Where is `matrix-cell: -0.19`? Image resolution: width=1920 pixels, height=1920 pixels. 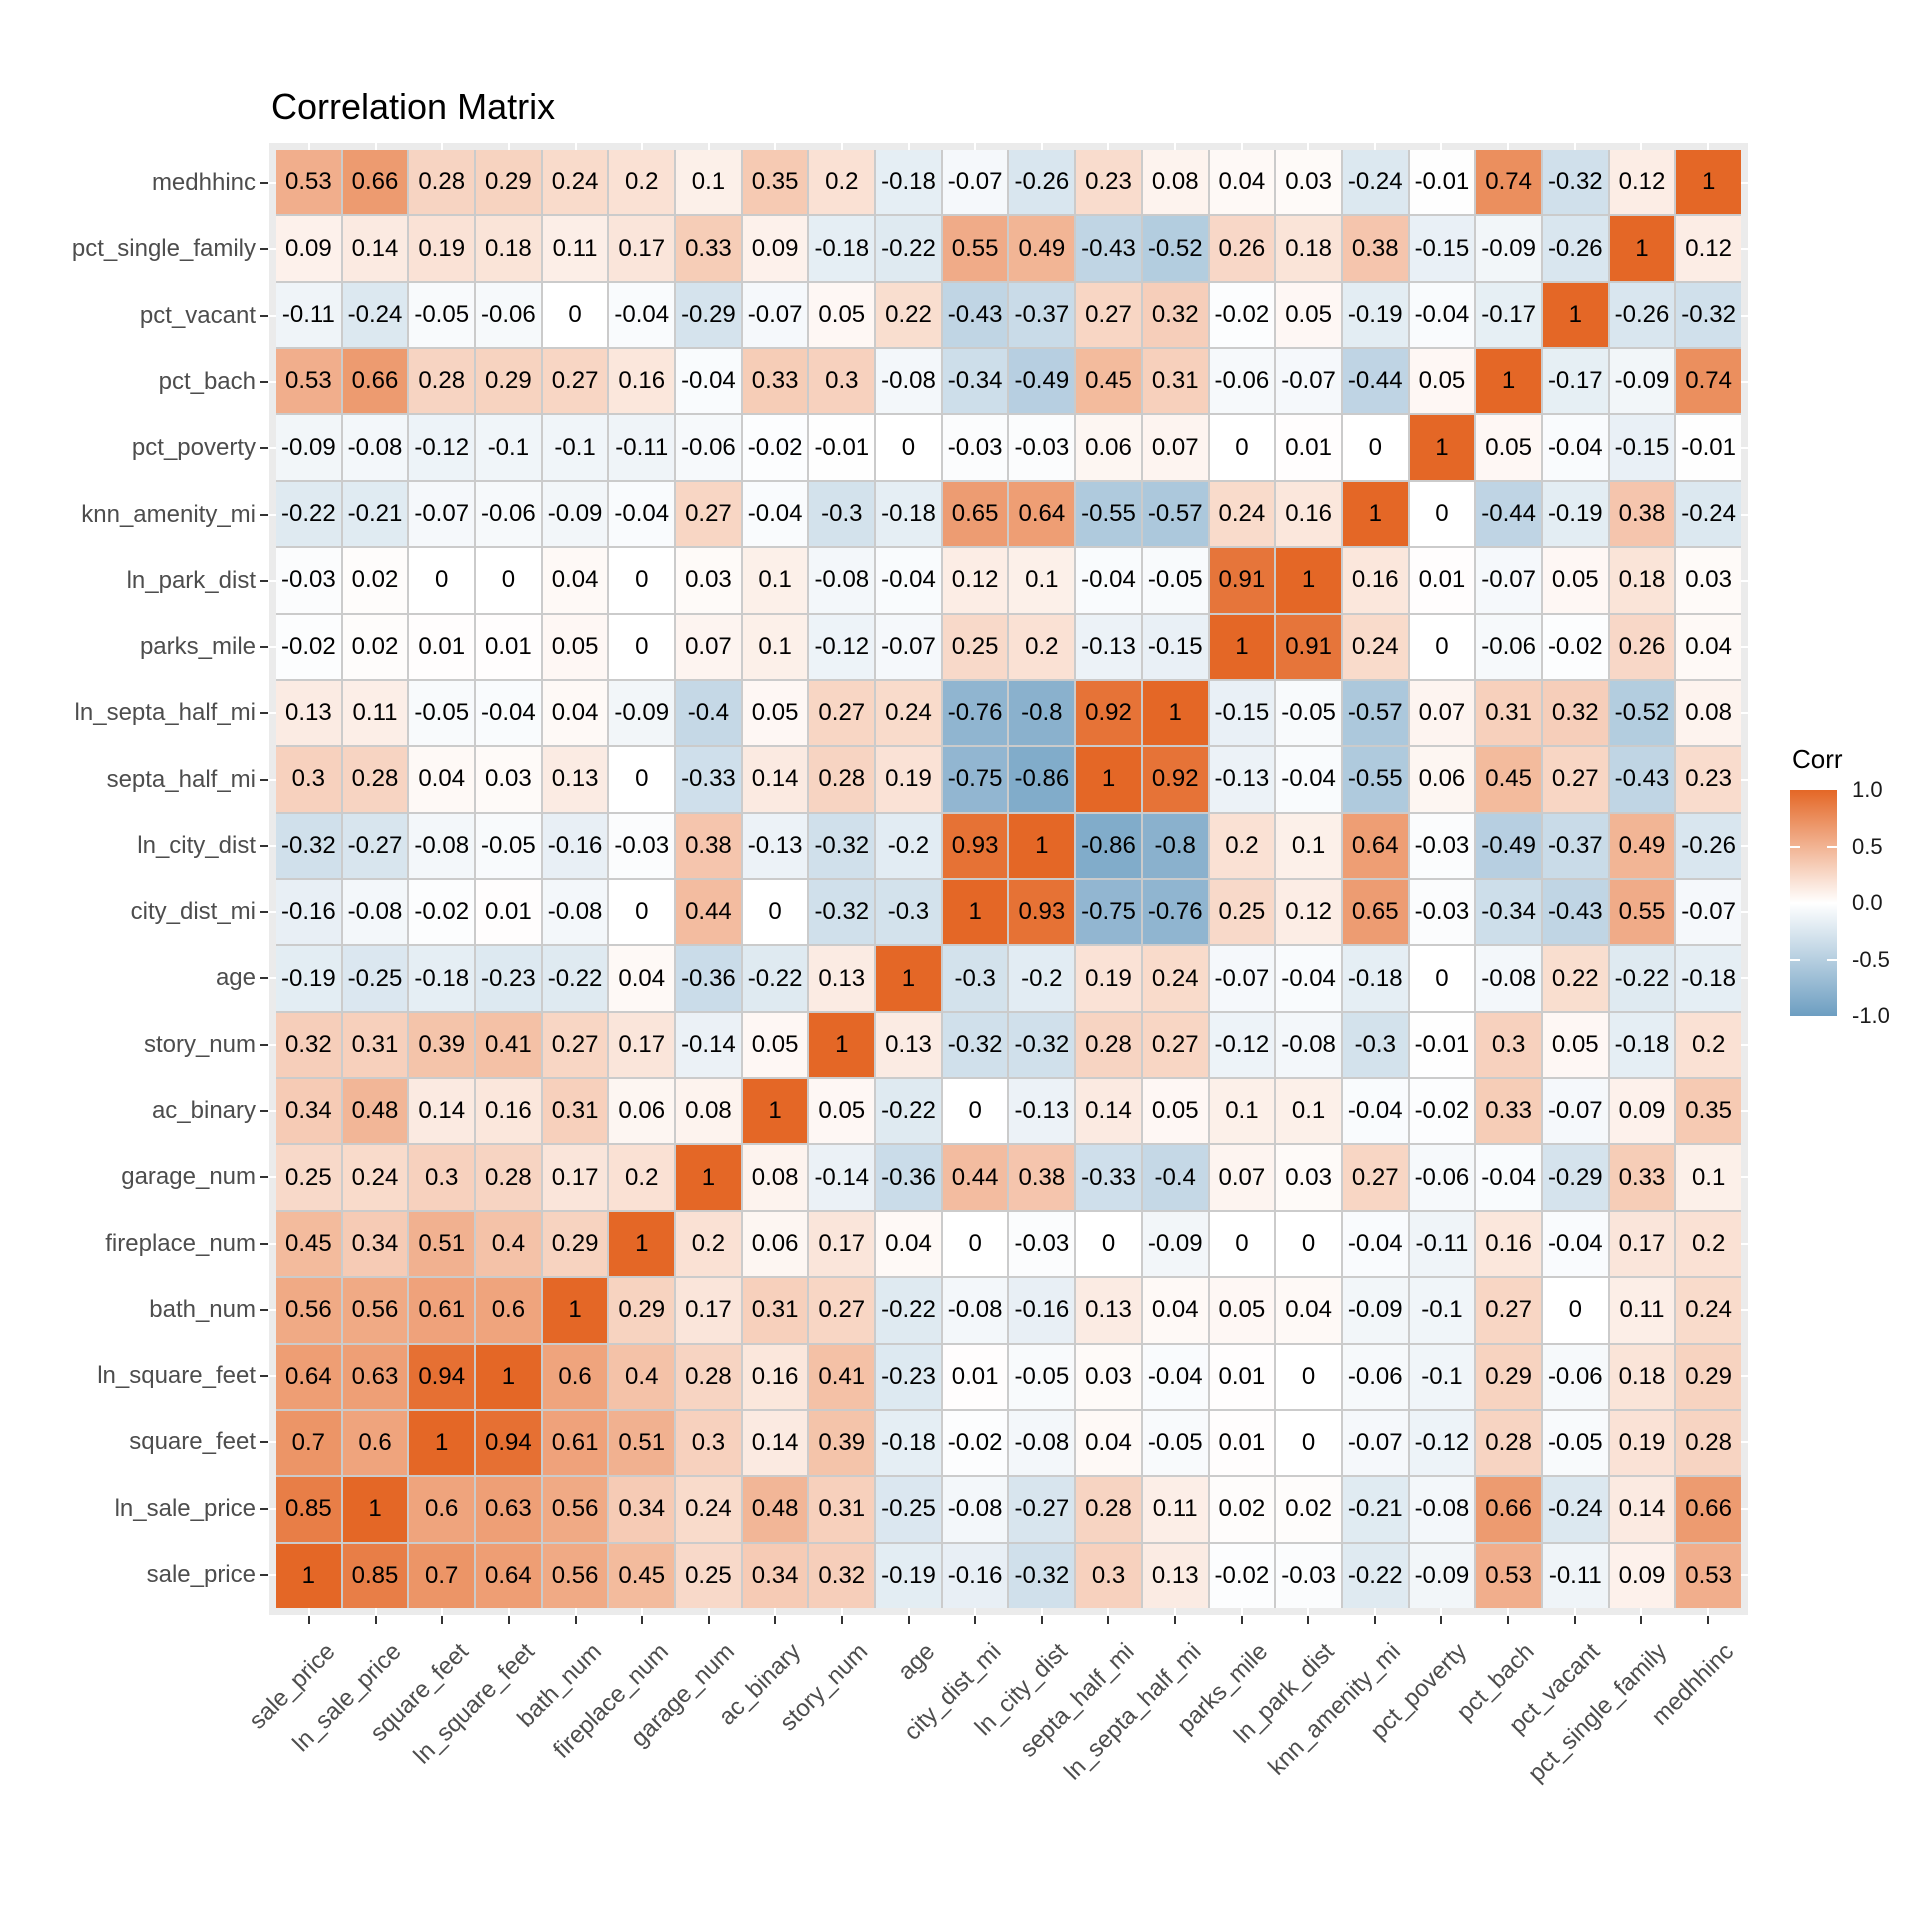
matrix-cell: -0.19 is located at coordinates (1575, 514).